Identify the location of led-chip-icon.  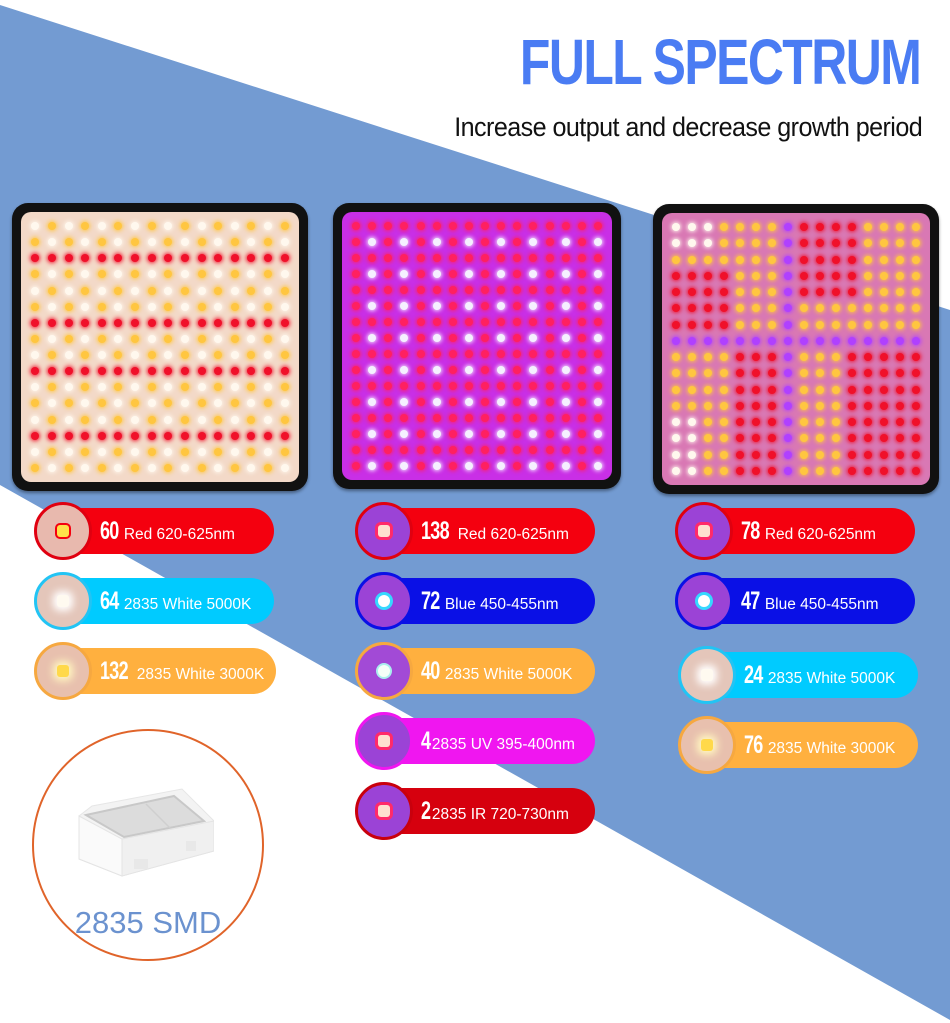
(707, 675).